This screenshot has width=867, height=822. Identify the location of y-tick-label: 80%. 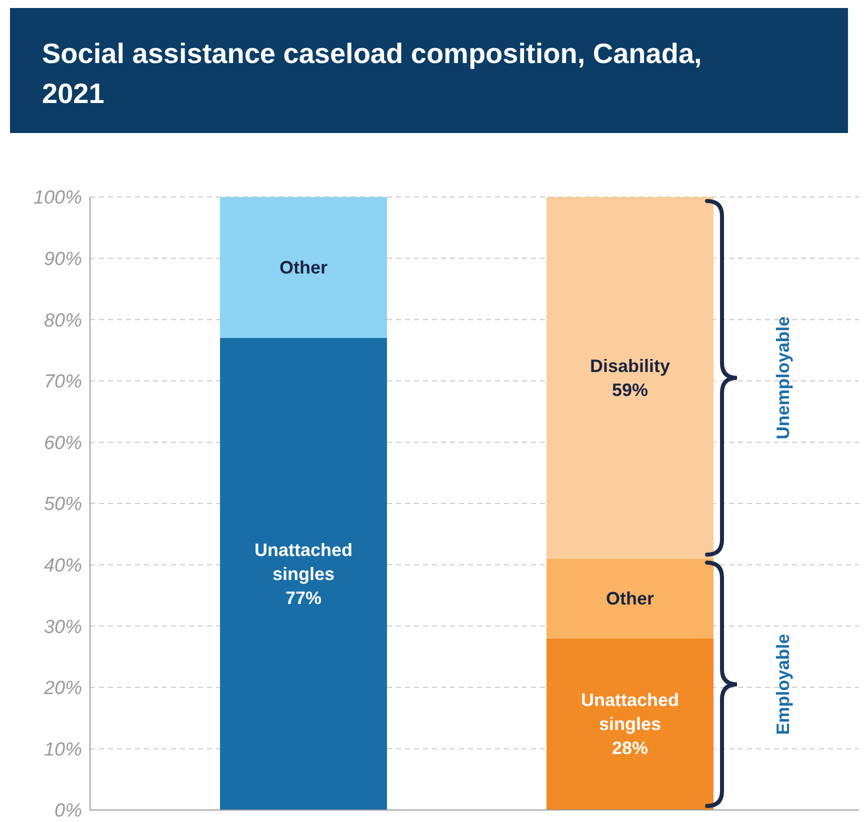
(63, 321).